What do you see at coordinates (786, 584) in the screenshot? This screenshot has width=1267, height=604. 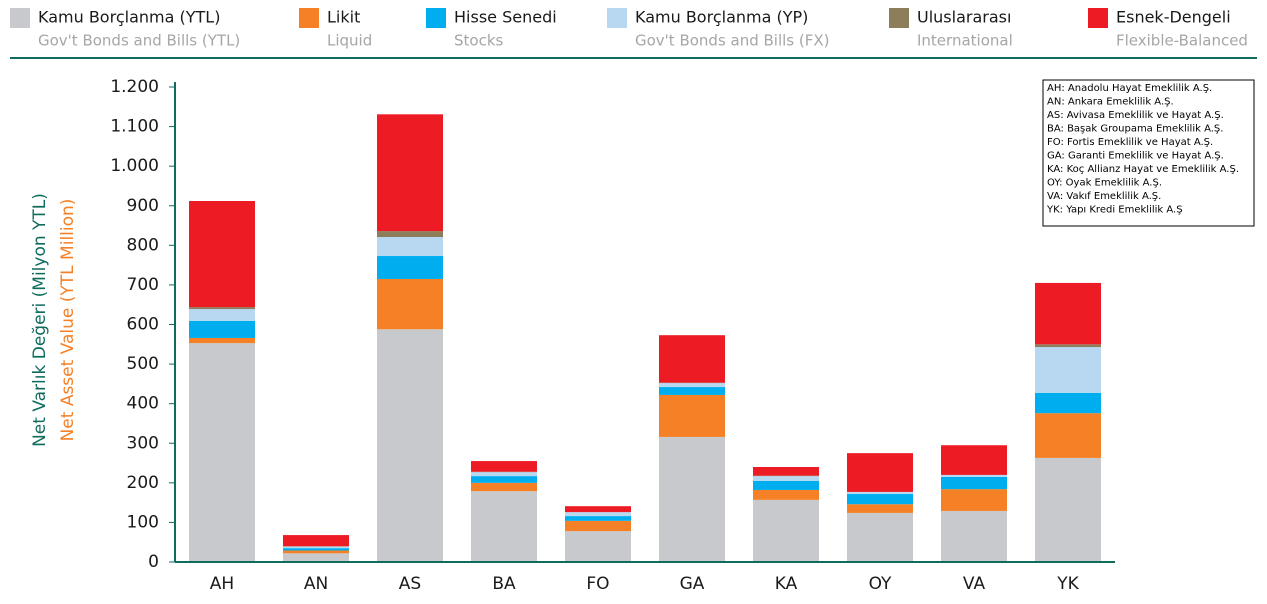 I see `x-tick-label: KA` at bounding box center [786, 584].